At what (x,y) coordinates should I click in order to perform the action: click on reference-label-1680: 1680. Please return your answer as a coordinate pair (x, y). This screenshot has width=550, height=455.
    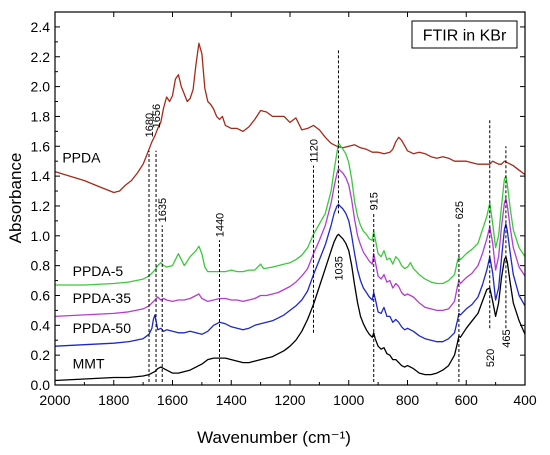
    Looking at the image, I should click on (150, 125).